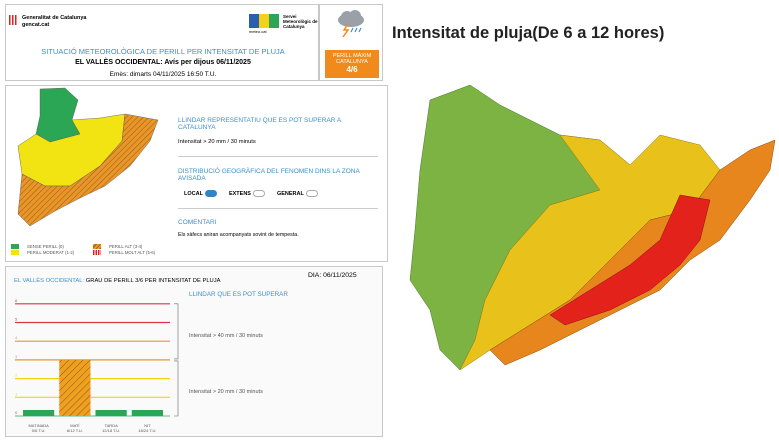  What do you see at coordinates (226, 392) in the screenshot?
I see `threshold-low: Intensitat > 20 mm / 30 minuts` at bounding box center [226, 392].